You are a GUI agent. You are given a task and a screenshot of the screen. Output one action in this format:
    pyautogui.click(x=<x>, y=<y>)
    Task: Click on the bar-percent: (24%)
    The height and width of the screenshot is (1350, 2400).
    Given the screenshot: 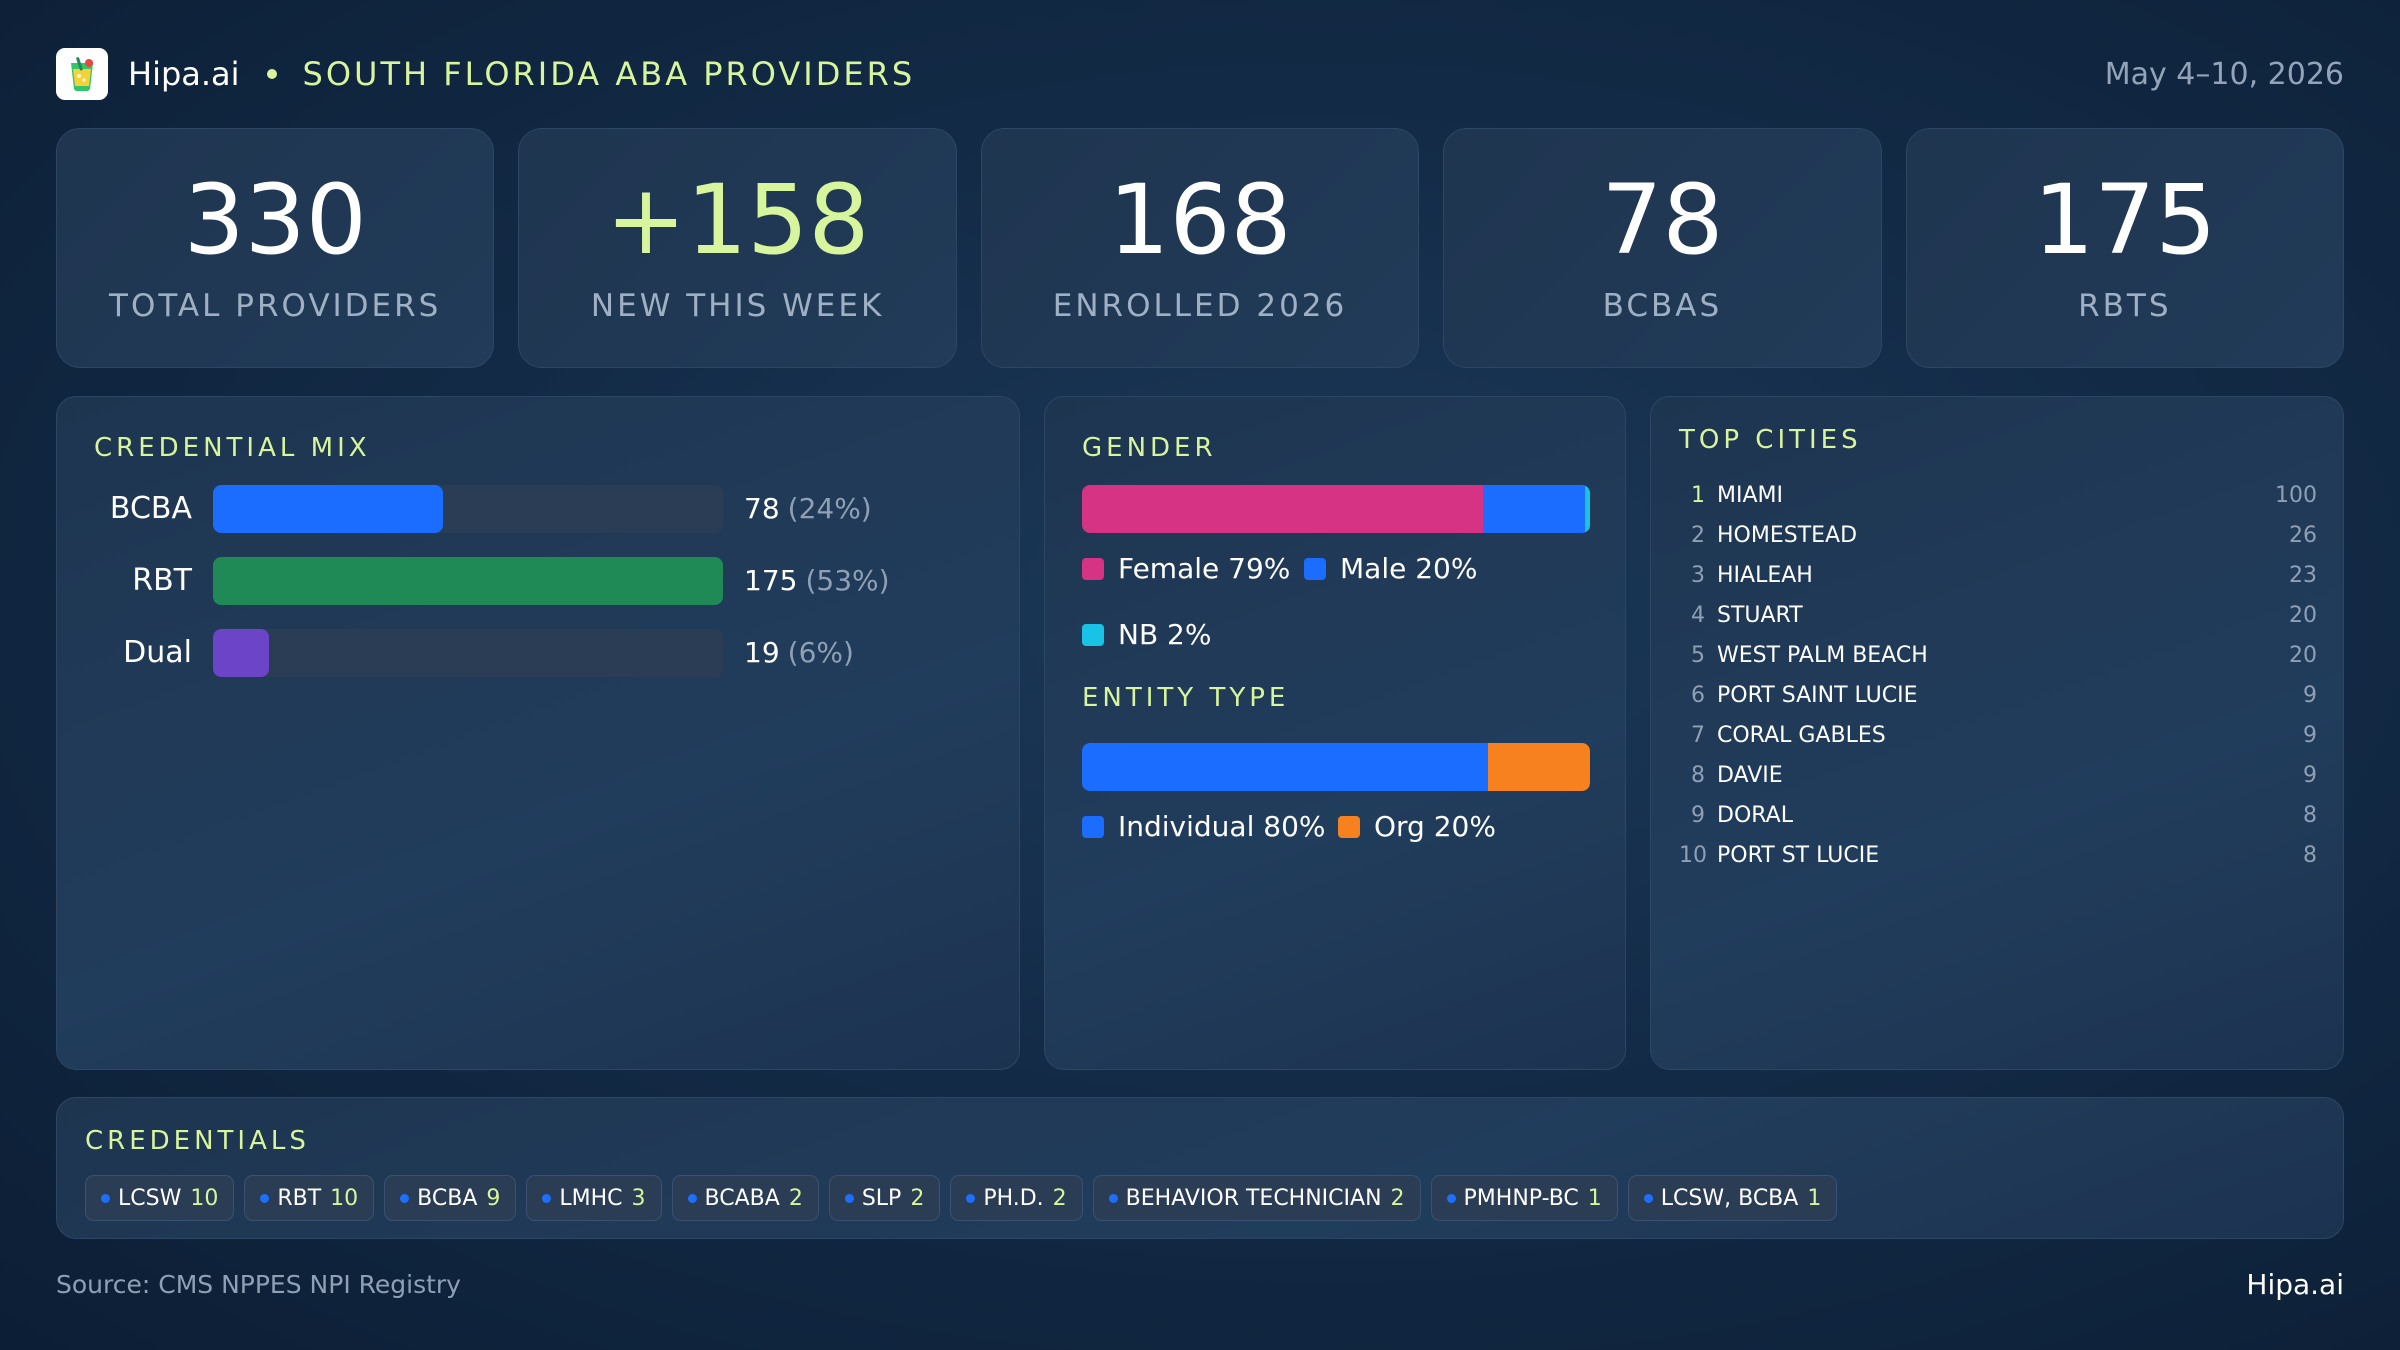 What is the action you would take?
    pyautogui.click(x=829, y=508)
    